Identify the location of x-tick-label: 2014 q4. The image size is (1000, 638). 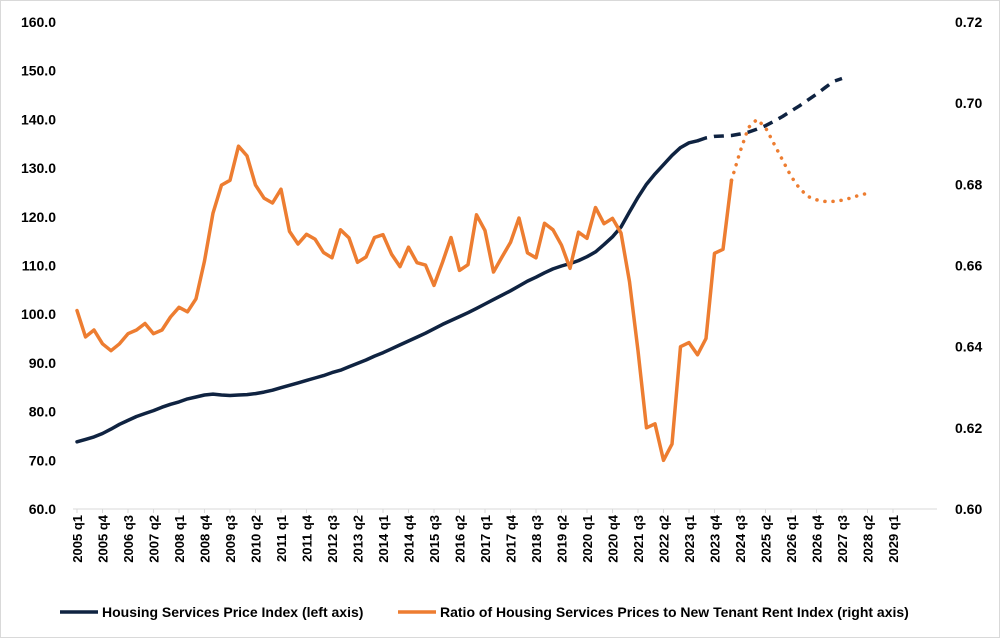
(409, 538).